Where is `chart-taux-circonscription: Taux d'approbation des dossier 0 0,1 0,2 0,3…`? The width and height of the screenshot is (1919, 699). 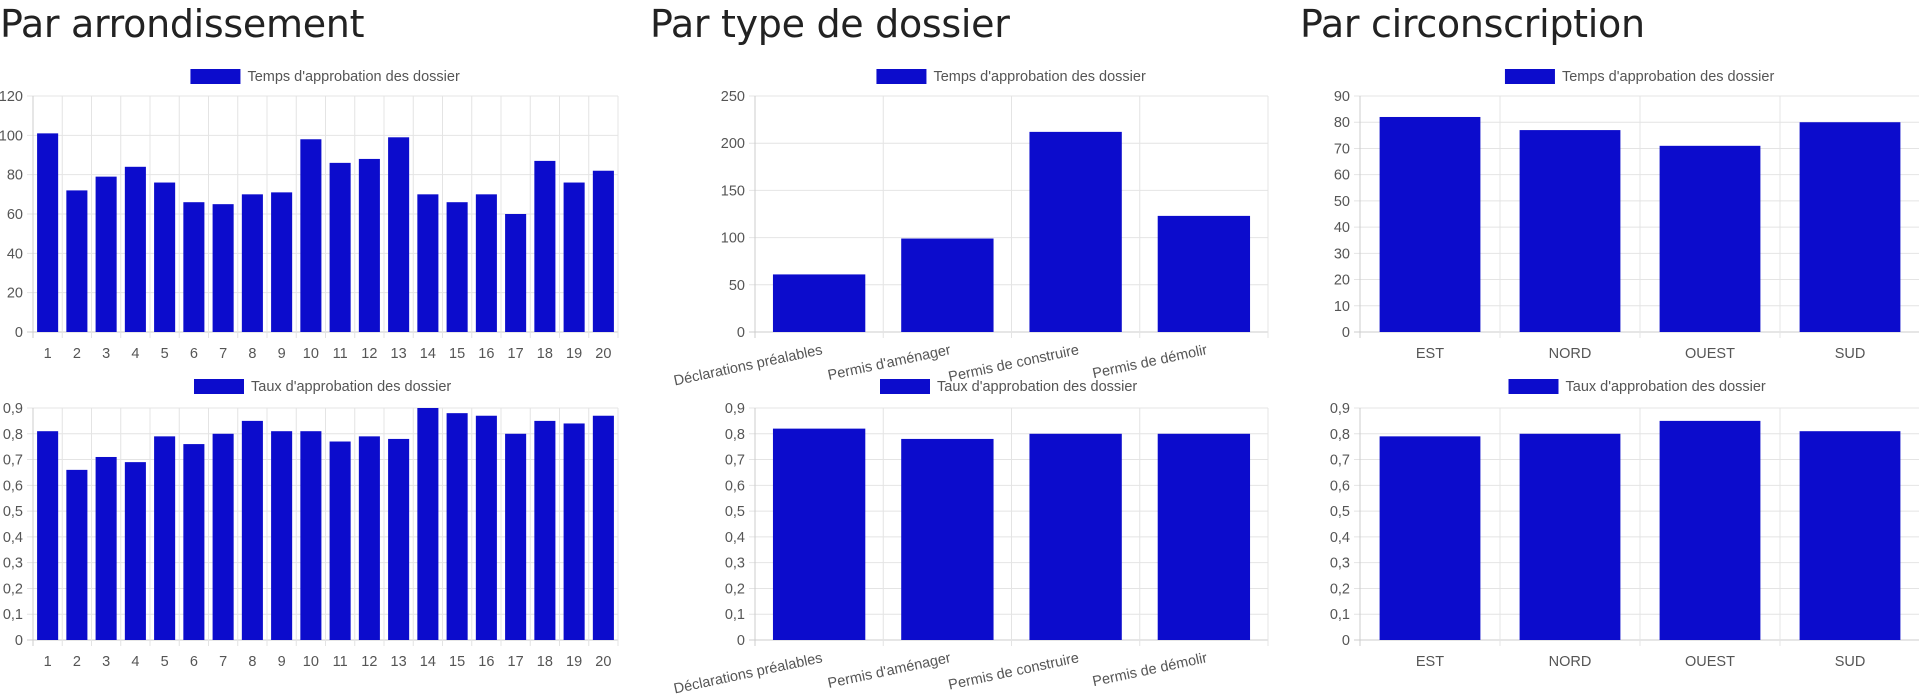
chart-taux-circonscription: Taux d'approbation des dossier 0 0,1 0,2 0,3… is located at coordinates (1624, 524).